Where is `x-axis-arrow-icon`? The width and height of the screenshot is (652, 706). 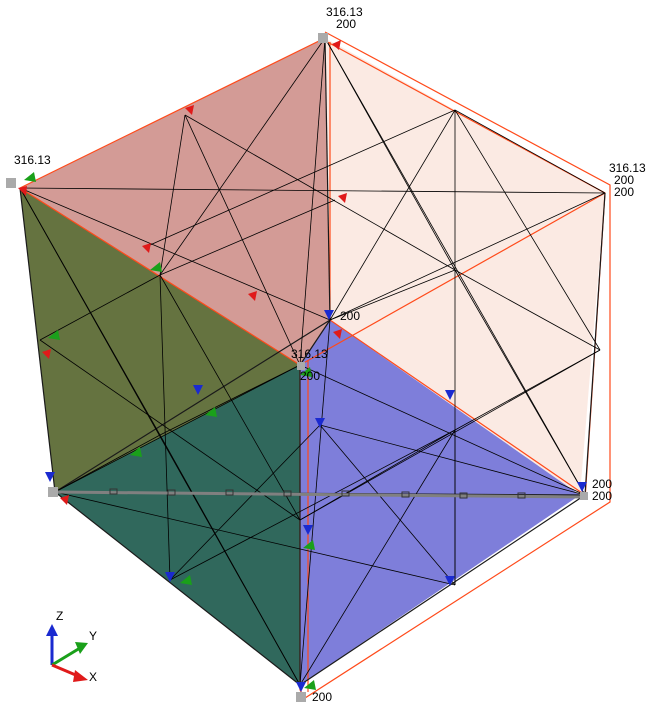
x-axis-arrow-icon is located at coordinates (80, 676).